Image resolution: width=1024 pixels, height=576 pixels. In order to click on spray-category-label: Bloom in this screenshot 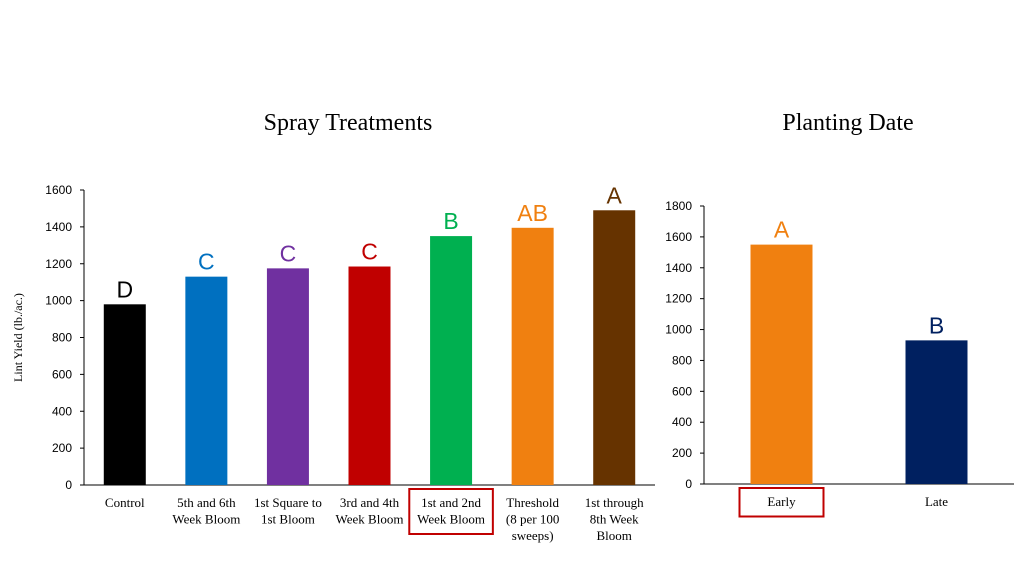, I will do `click(614, 535)`.